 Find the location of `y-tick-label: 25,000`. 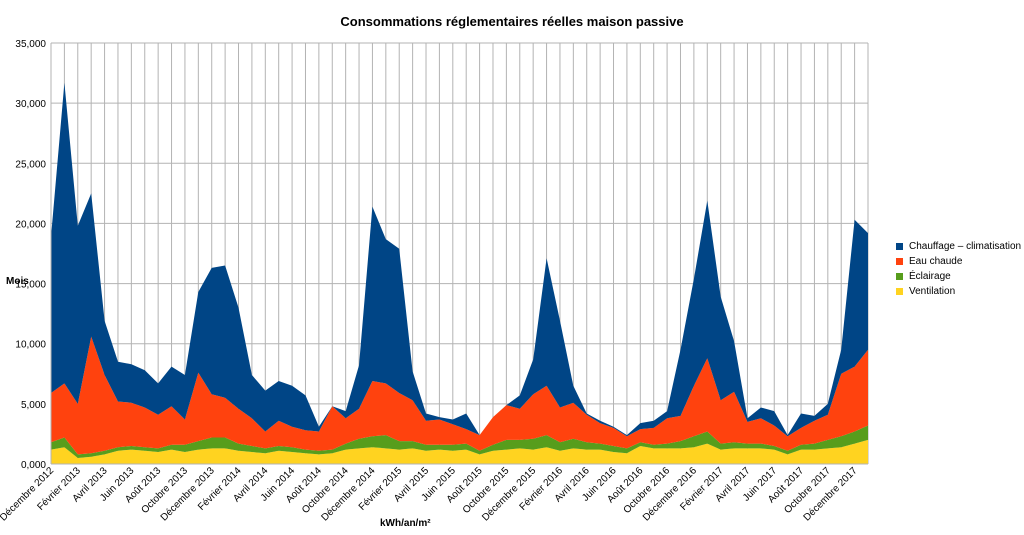

y-tick-label: 25,000 is located at coordinates (30, 164).